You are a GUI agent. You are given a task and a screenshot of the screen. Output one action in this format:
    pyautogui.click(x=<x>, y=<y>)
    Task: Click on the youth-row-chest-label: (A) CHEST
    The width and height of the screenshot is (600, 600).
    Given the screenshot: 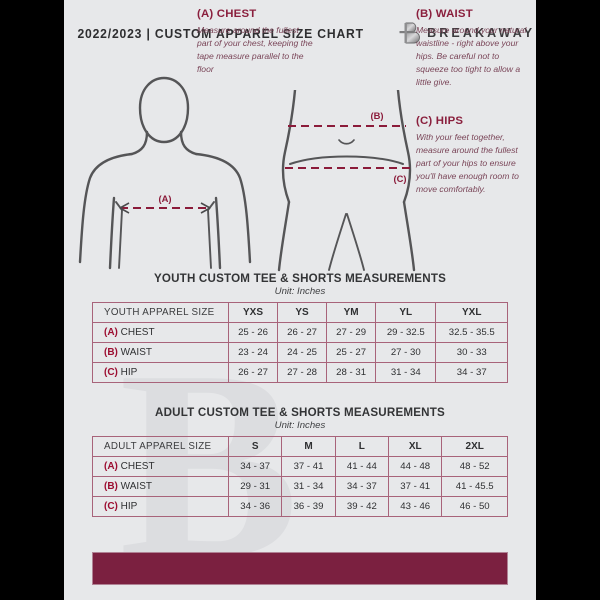 What is the action you would take?
    pyautogui.click(x=160, y=332)
    